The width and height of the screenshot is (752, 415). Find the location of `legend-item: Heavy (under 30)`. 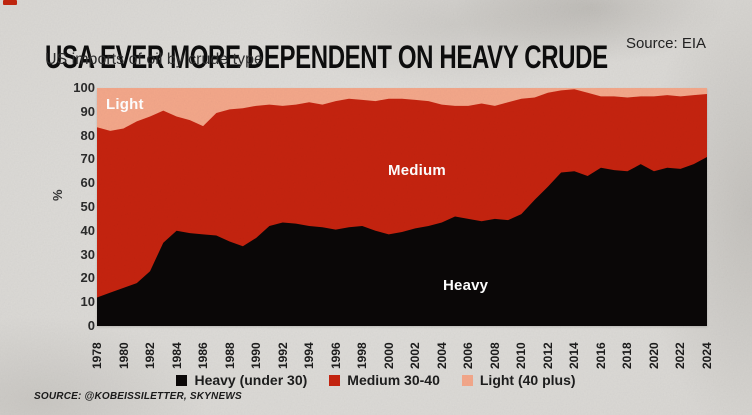

legend-item: Heavy (under 30) is located at coordinates (241, 380).